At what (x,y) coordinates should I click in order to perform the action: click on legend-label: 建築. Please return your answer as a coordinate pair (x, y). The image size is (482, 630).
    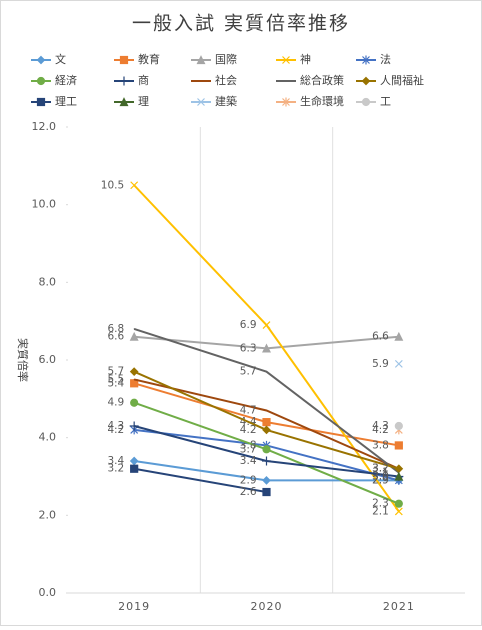
    Looking at the image, I should click on (226, 101).